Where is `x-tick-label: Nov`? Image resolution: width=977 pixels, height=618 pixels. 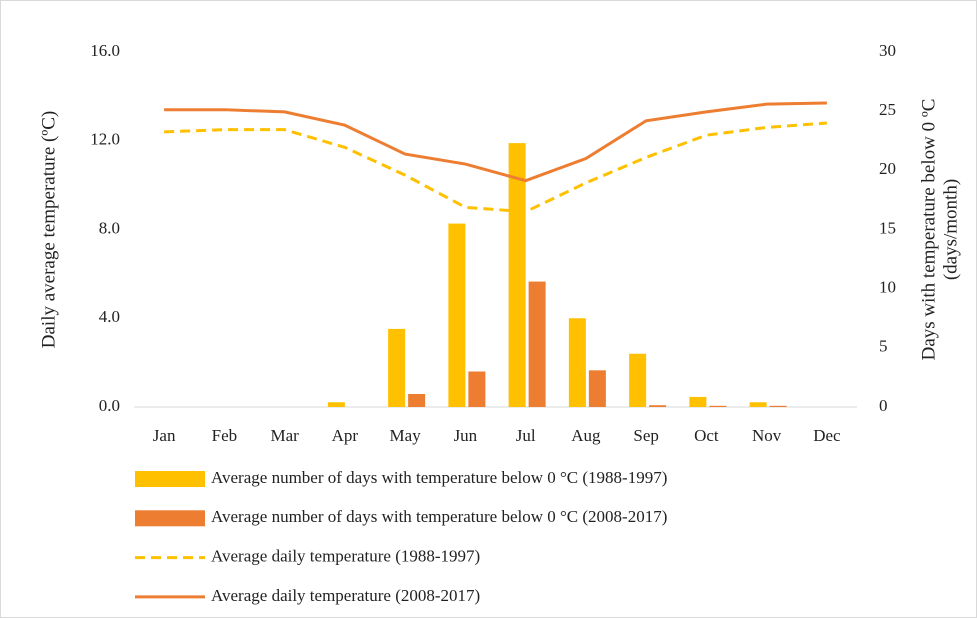
x-tick-label: Nov is located at coordinates (767, 435).